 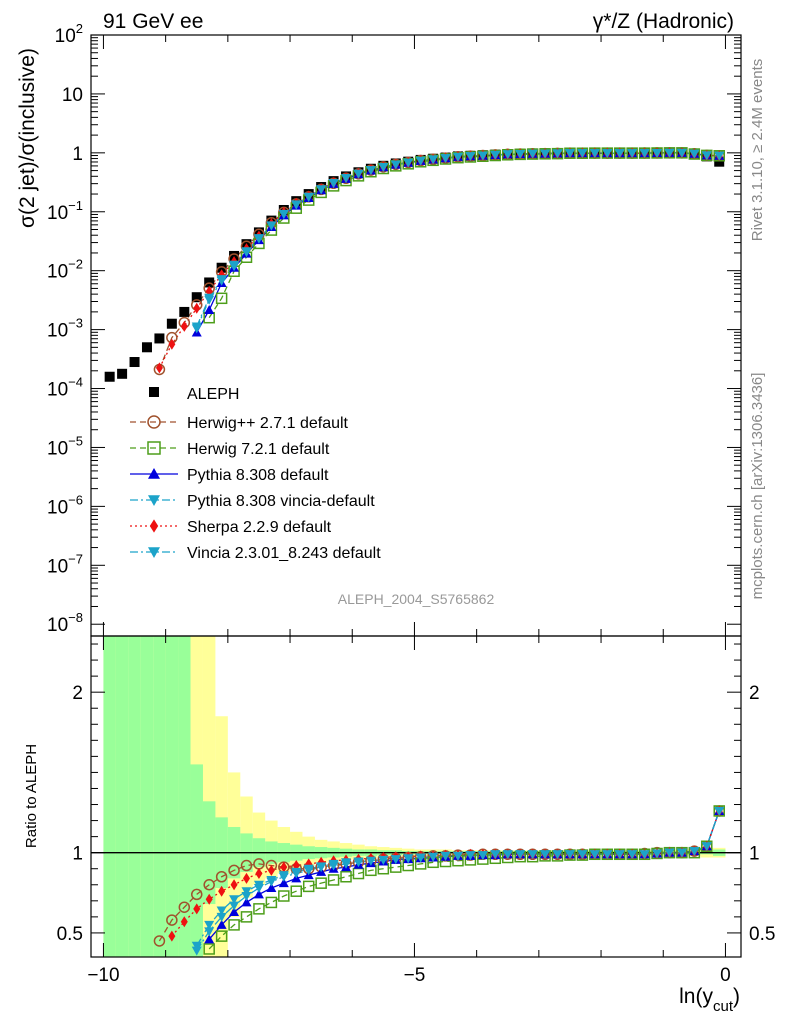 What do you see at coordinates (464, 880) in the screenshot?
I see `series-line-ratio` at bounding box center [464, 880].